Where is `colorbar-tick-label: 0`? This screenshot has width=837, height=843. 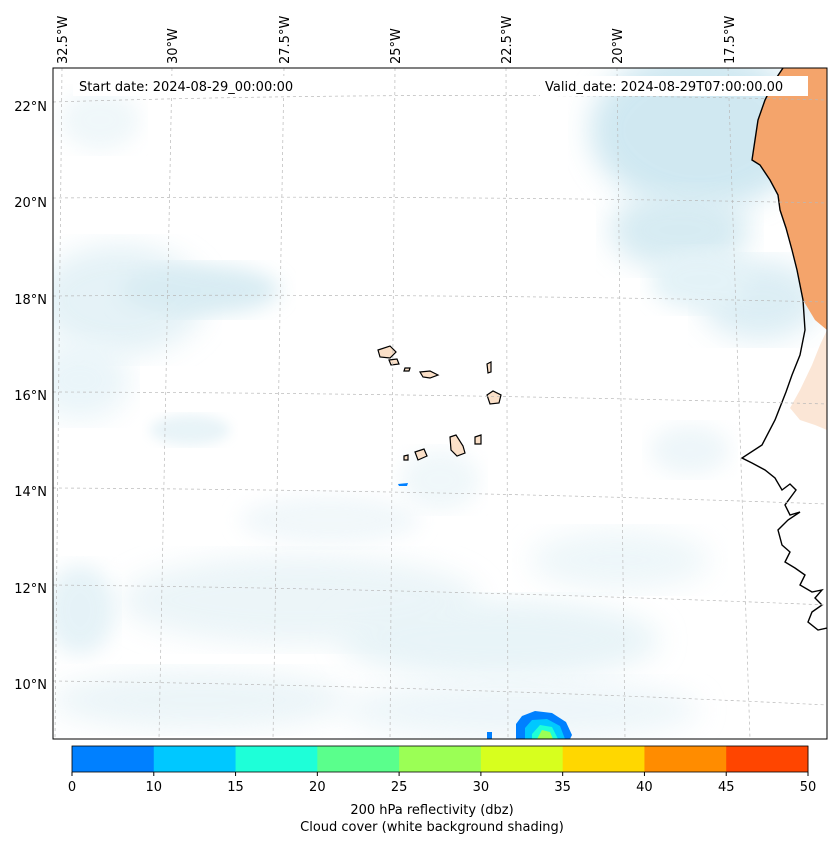
colorbar-tick-label: 0 is located at coordinates (72, 787).